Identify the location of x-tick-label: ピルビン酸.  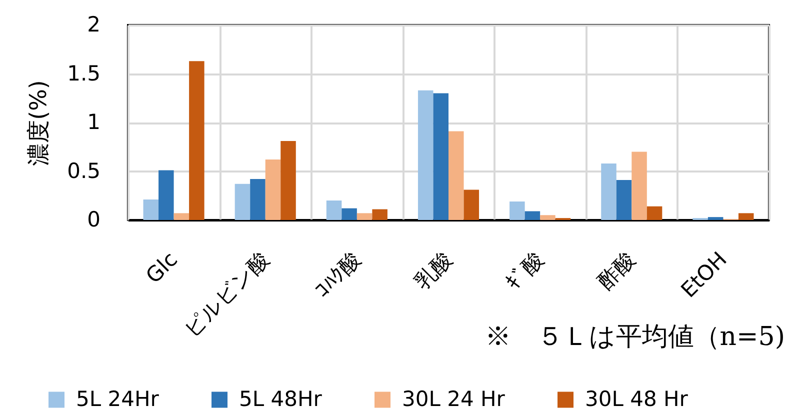
(227, 294).